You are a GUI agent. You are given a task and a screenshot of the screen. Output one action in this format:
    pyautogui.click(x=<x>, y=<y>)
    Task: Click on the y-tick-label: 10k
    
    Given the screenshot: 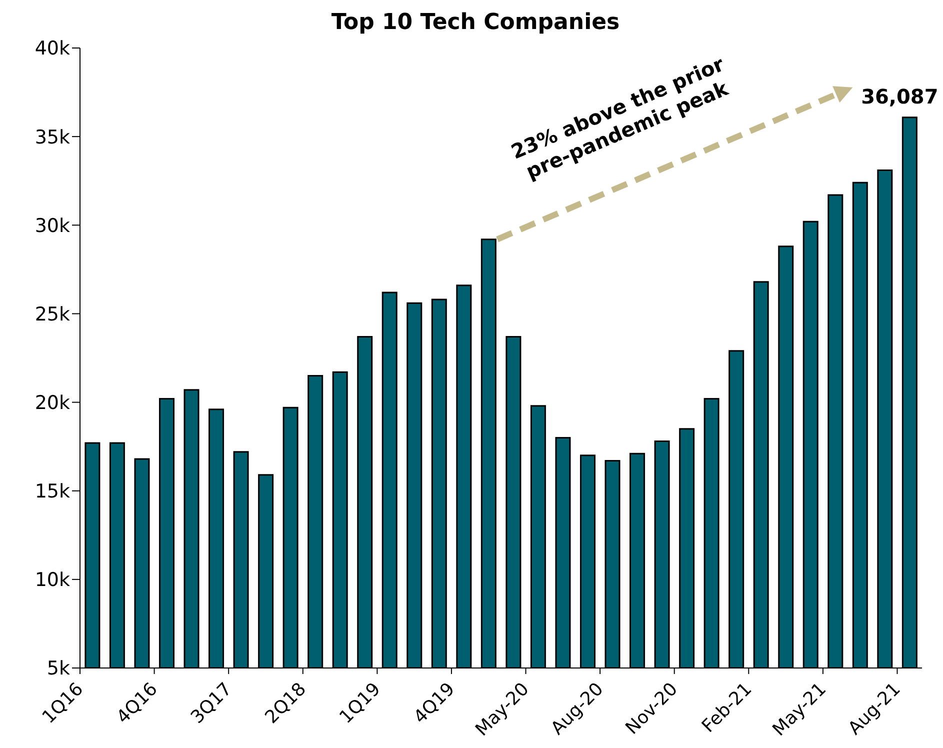 What is the action you would take?
    pyautogui.click(x=52, y=580)
    